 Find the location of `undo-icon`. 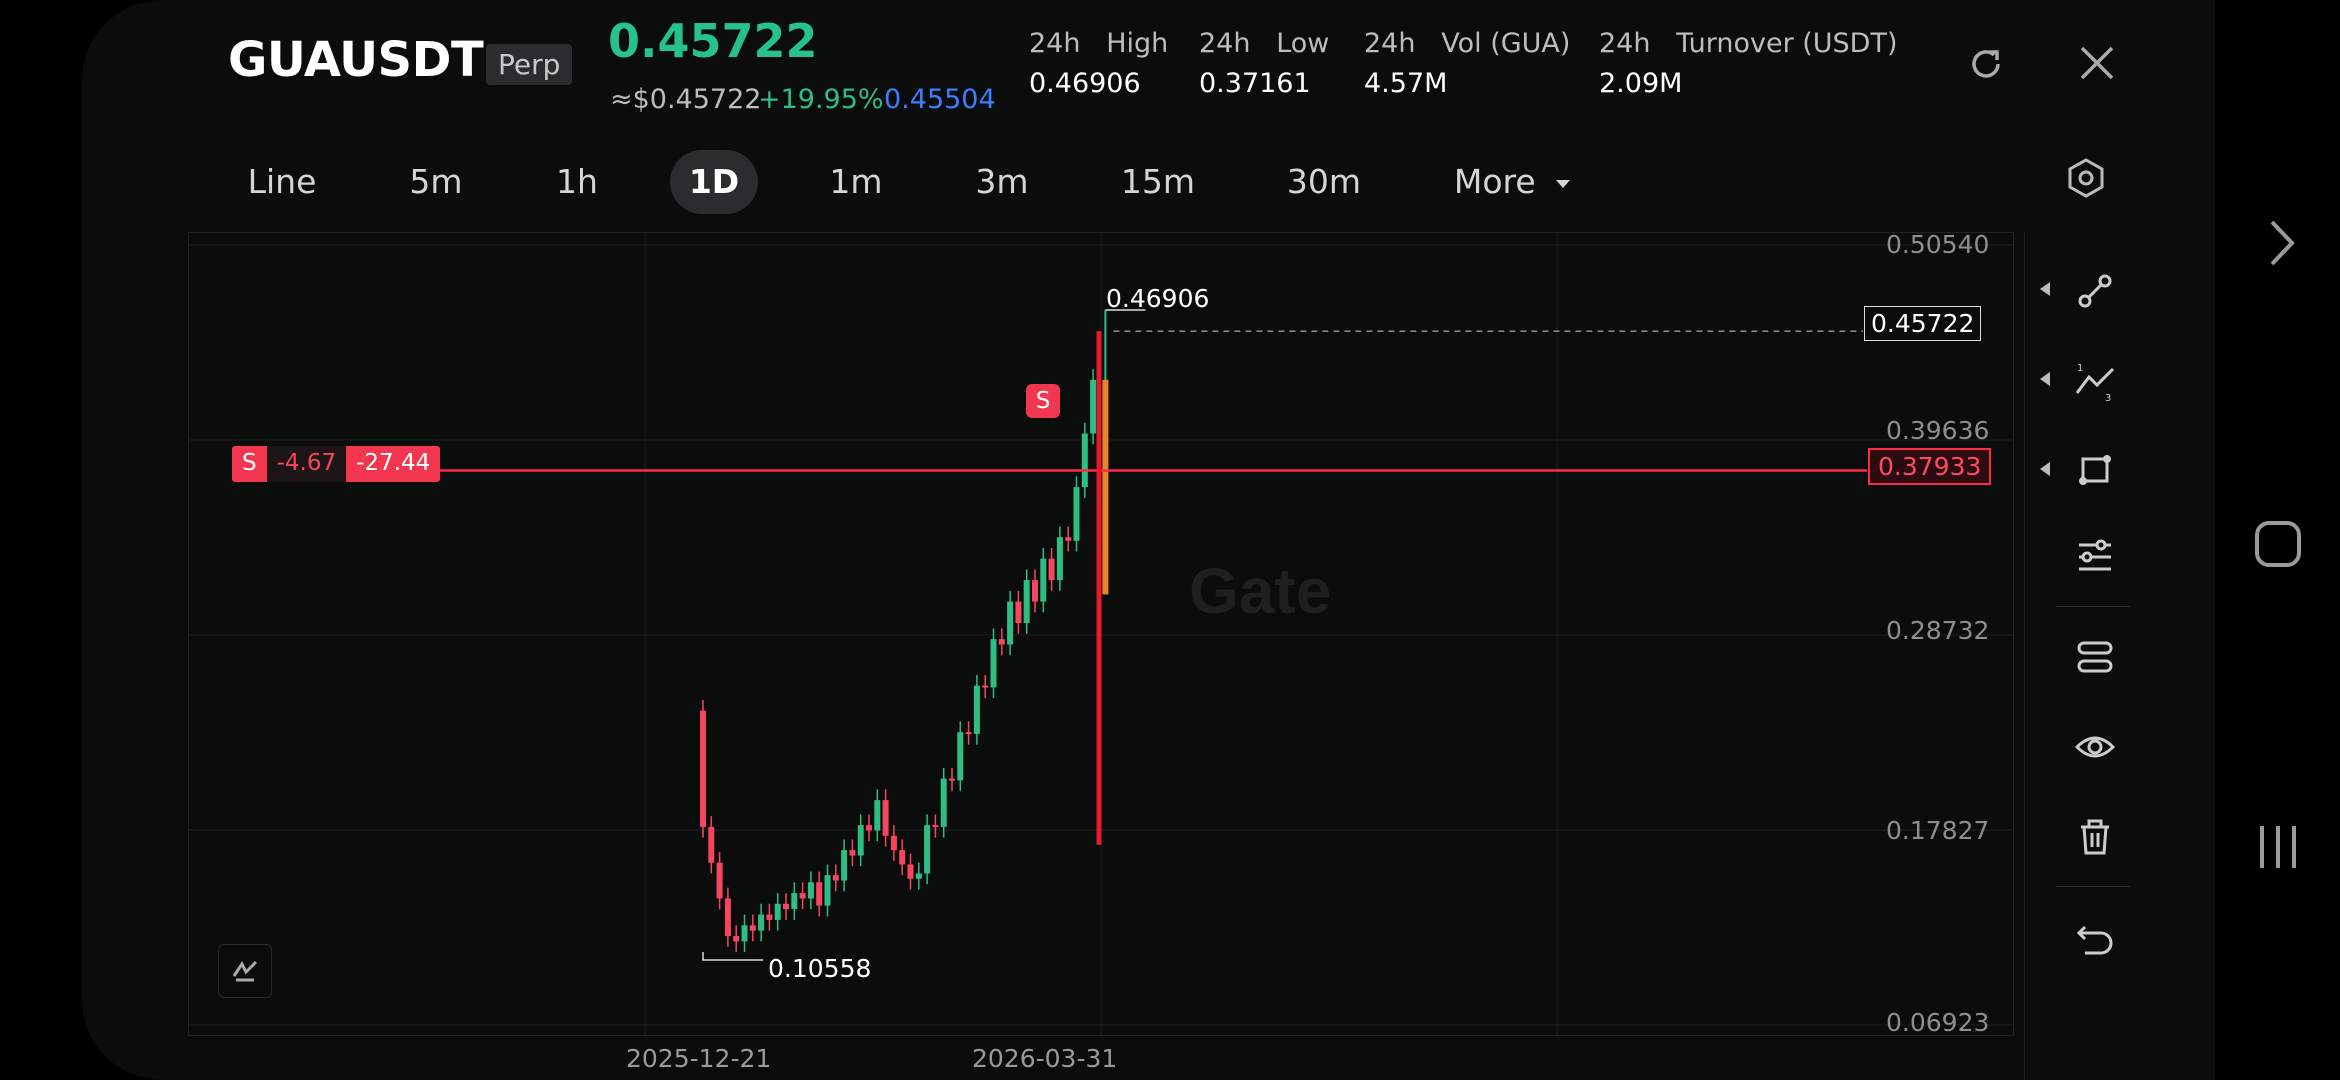

undo-icon is located at coordinates (2094, 940).